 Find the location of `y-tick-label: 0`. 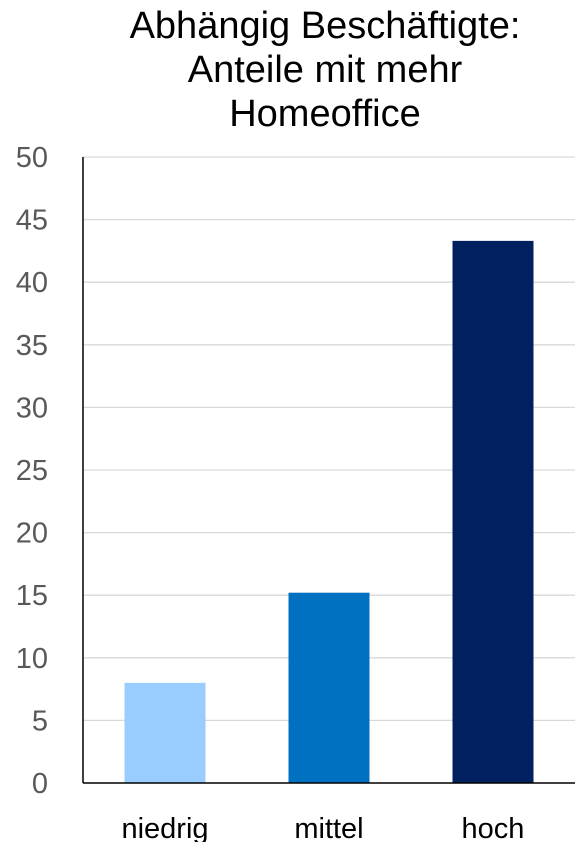

y-tick-label: 0 is located at coordinates (40, 784).